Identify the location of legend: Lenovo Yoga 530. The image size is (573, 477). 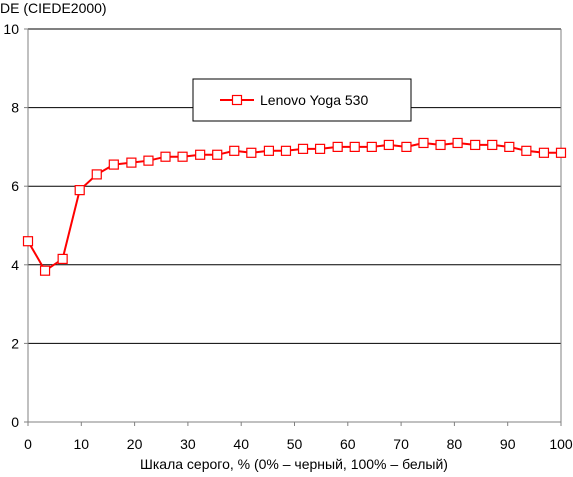
(302, 100).